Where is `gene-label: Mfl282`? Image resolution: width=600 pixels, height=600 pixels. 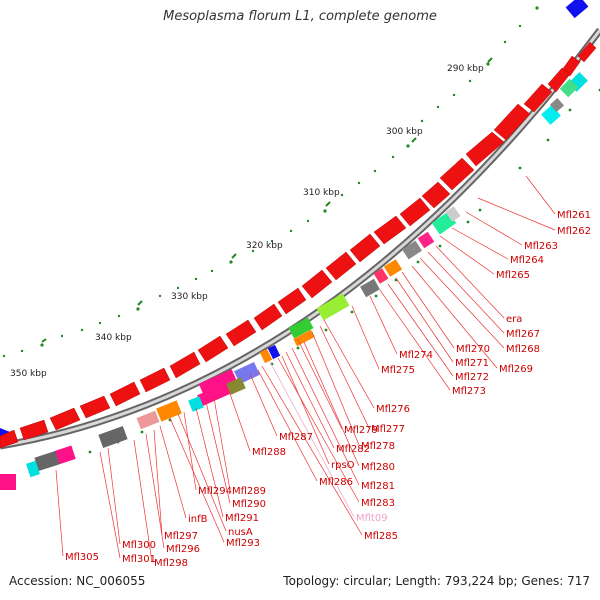 gene-label: Mfl282 is located at coordinates (353, 449).